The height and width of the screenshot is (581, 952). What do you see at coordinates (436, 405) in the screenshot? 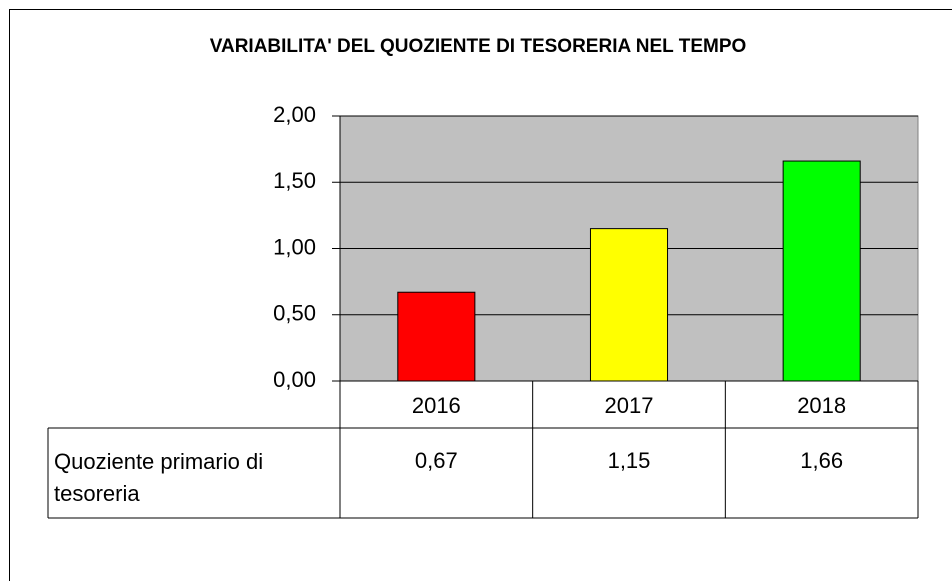
I see `x-tick-label: 2016` at bounding box center [436, 405].